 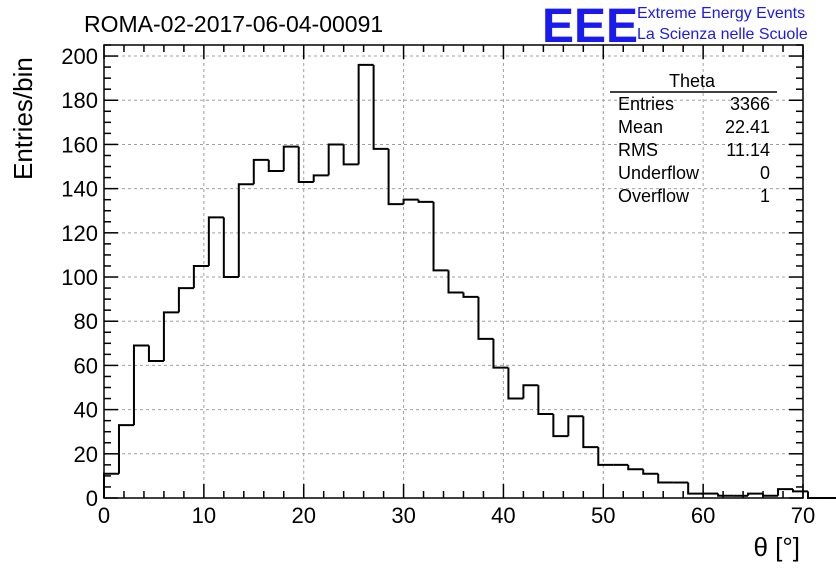 I want to click on stats-label: RMS, so click(x=638, y=150).